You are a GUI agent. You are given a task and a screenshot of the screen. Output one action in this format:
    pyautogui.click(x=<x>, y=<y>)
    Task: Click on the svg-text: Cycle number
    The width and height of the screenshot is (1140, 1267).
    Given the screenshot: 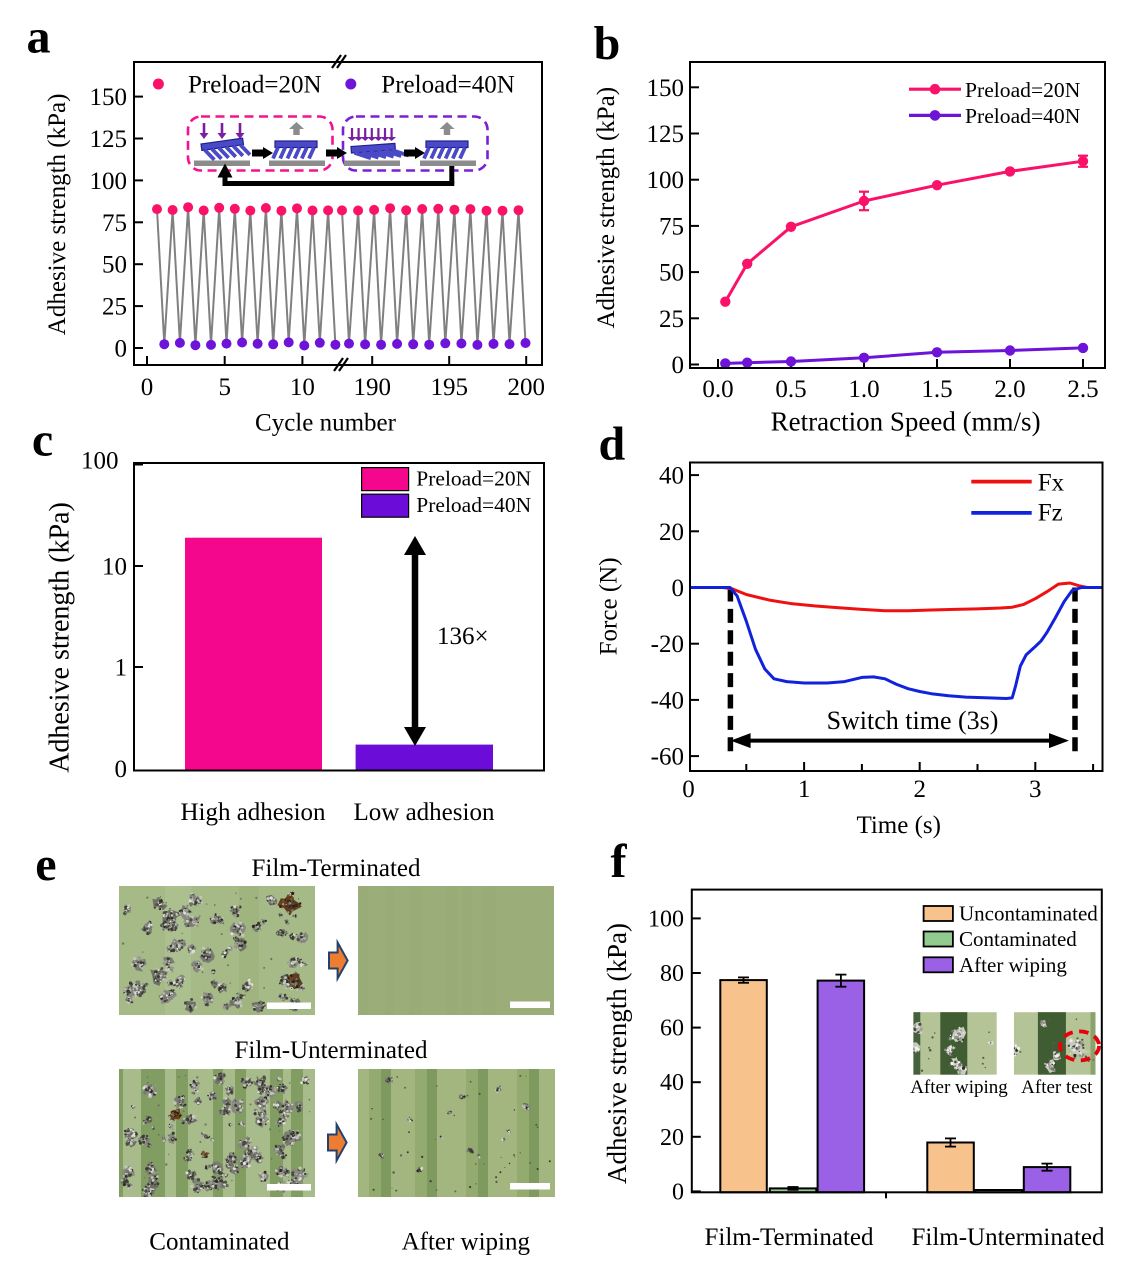 What is the action you would take?
    pyautogui.click(x=326, y=423)
    